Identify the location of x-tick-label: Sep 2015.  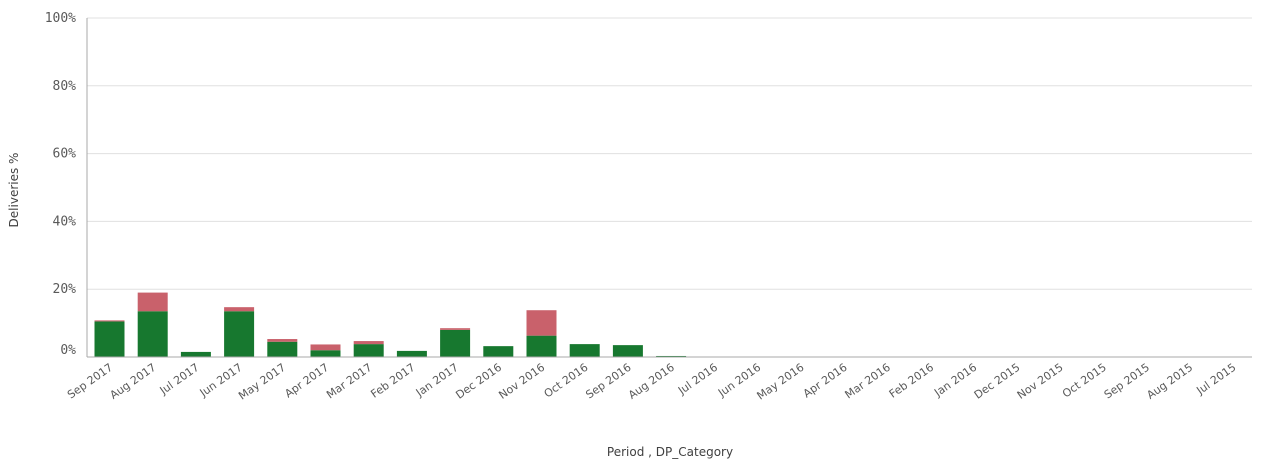
(1127, 381).